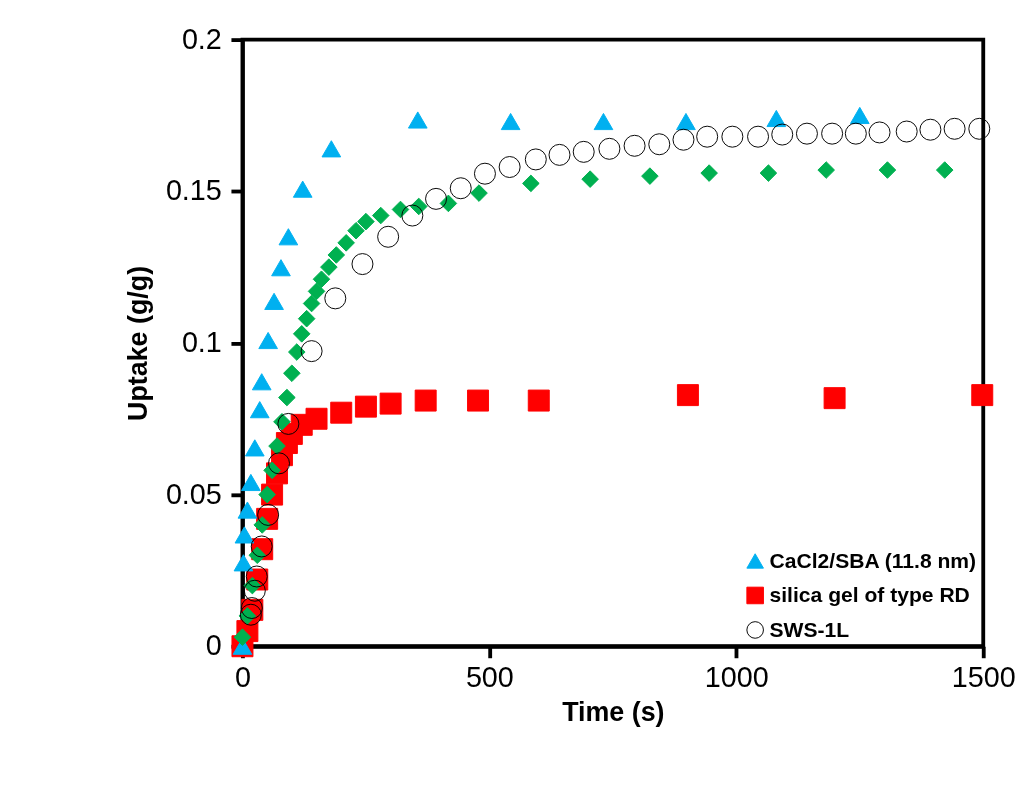 Image resolution: width=1035 pixels, height=812 pixels. I want to click on x-tick-label: 500, so click(489, 676).